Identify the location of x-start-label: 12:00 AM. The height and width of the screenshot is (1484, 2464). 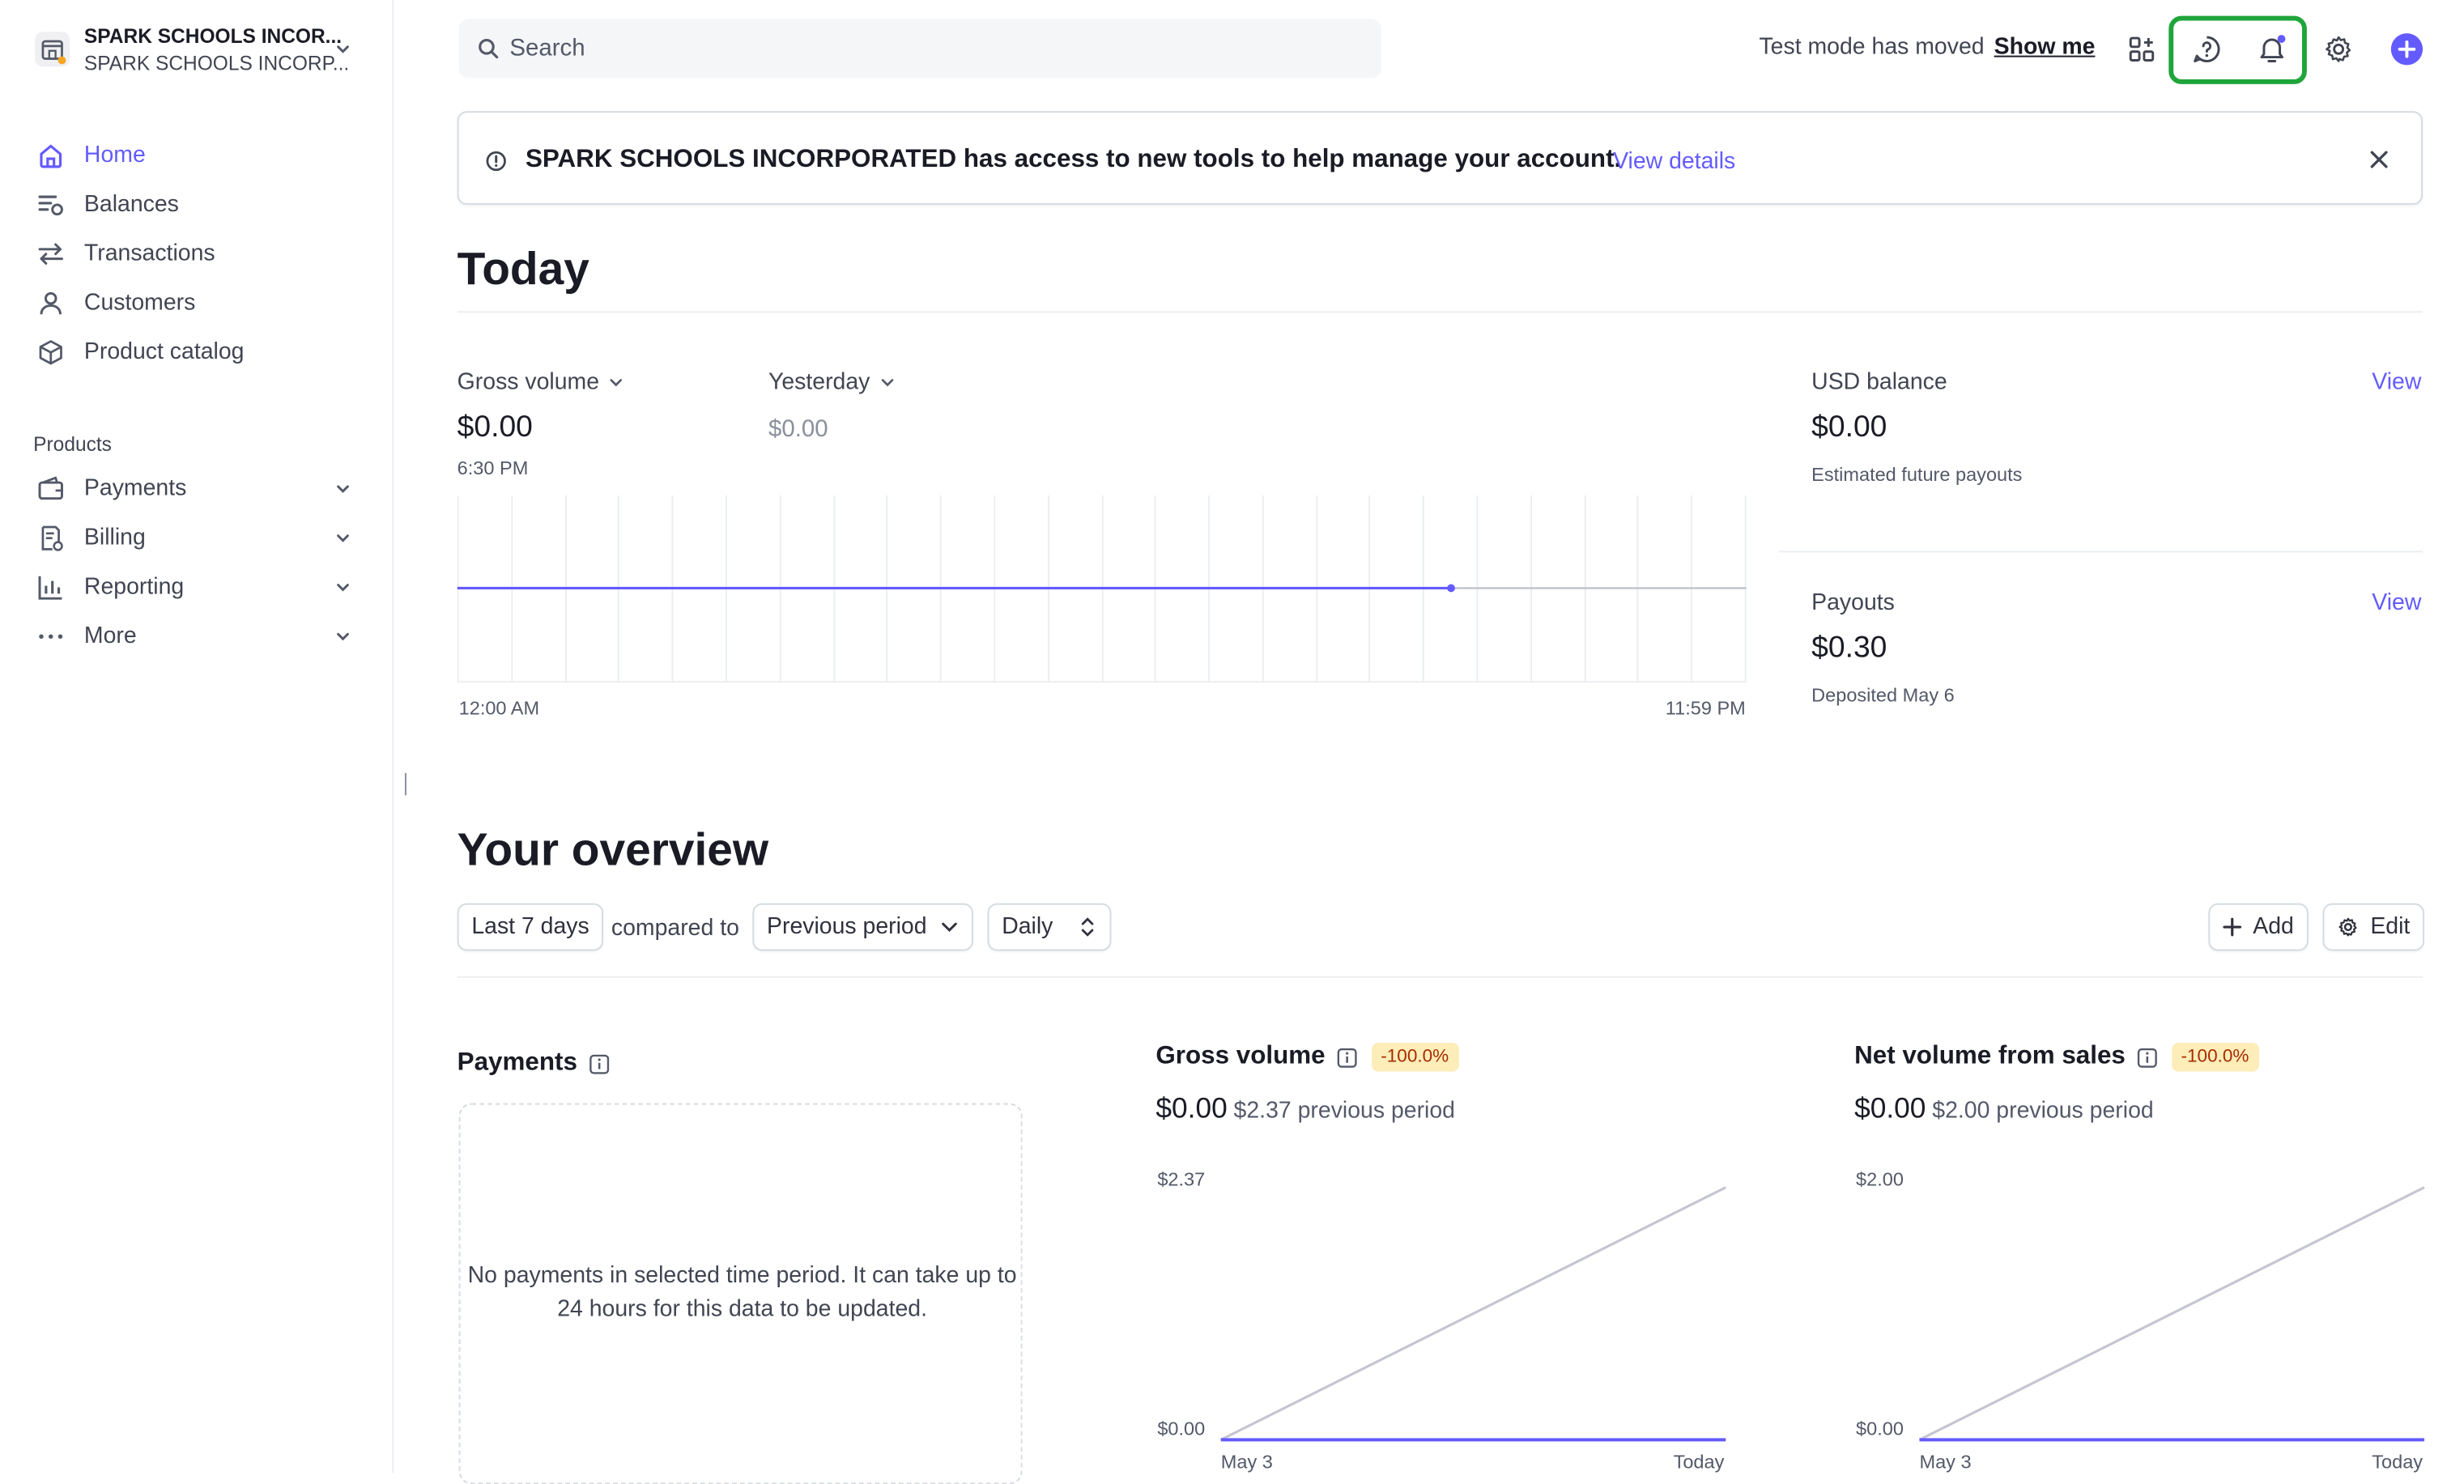
(499, 708).